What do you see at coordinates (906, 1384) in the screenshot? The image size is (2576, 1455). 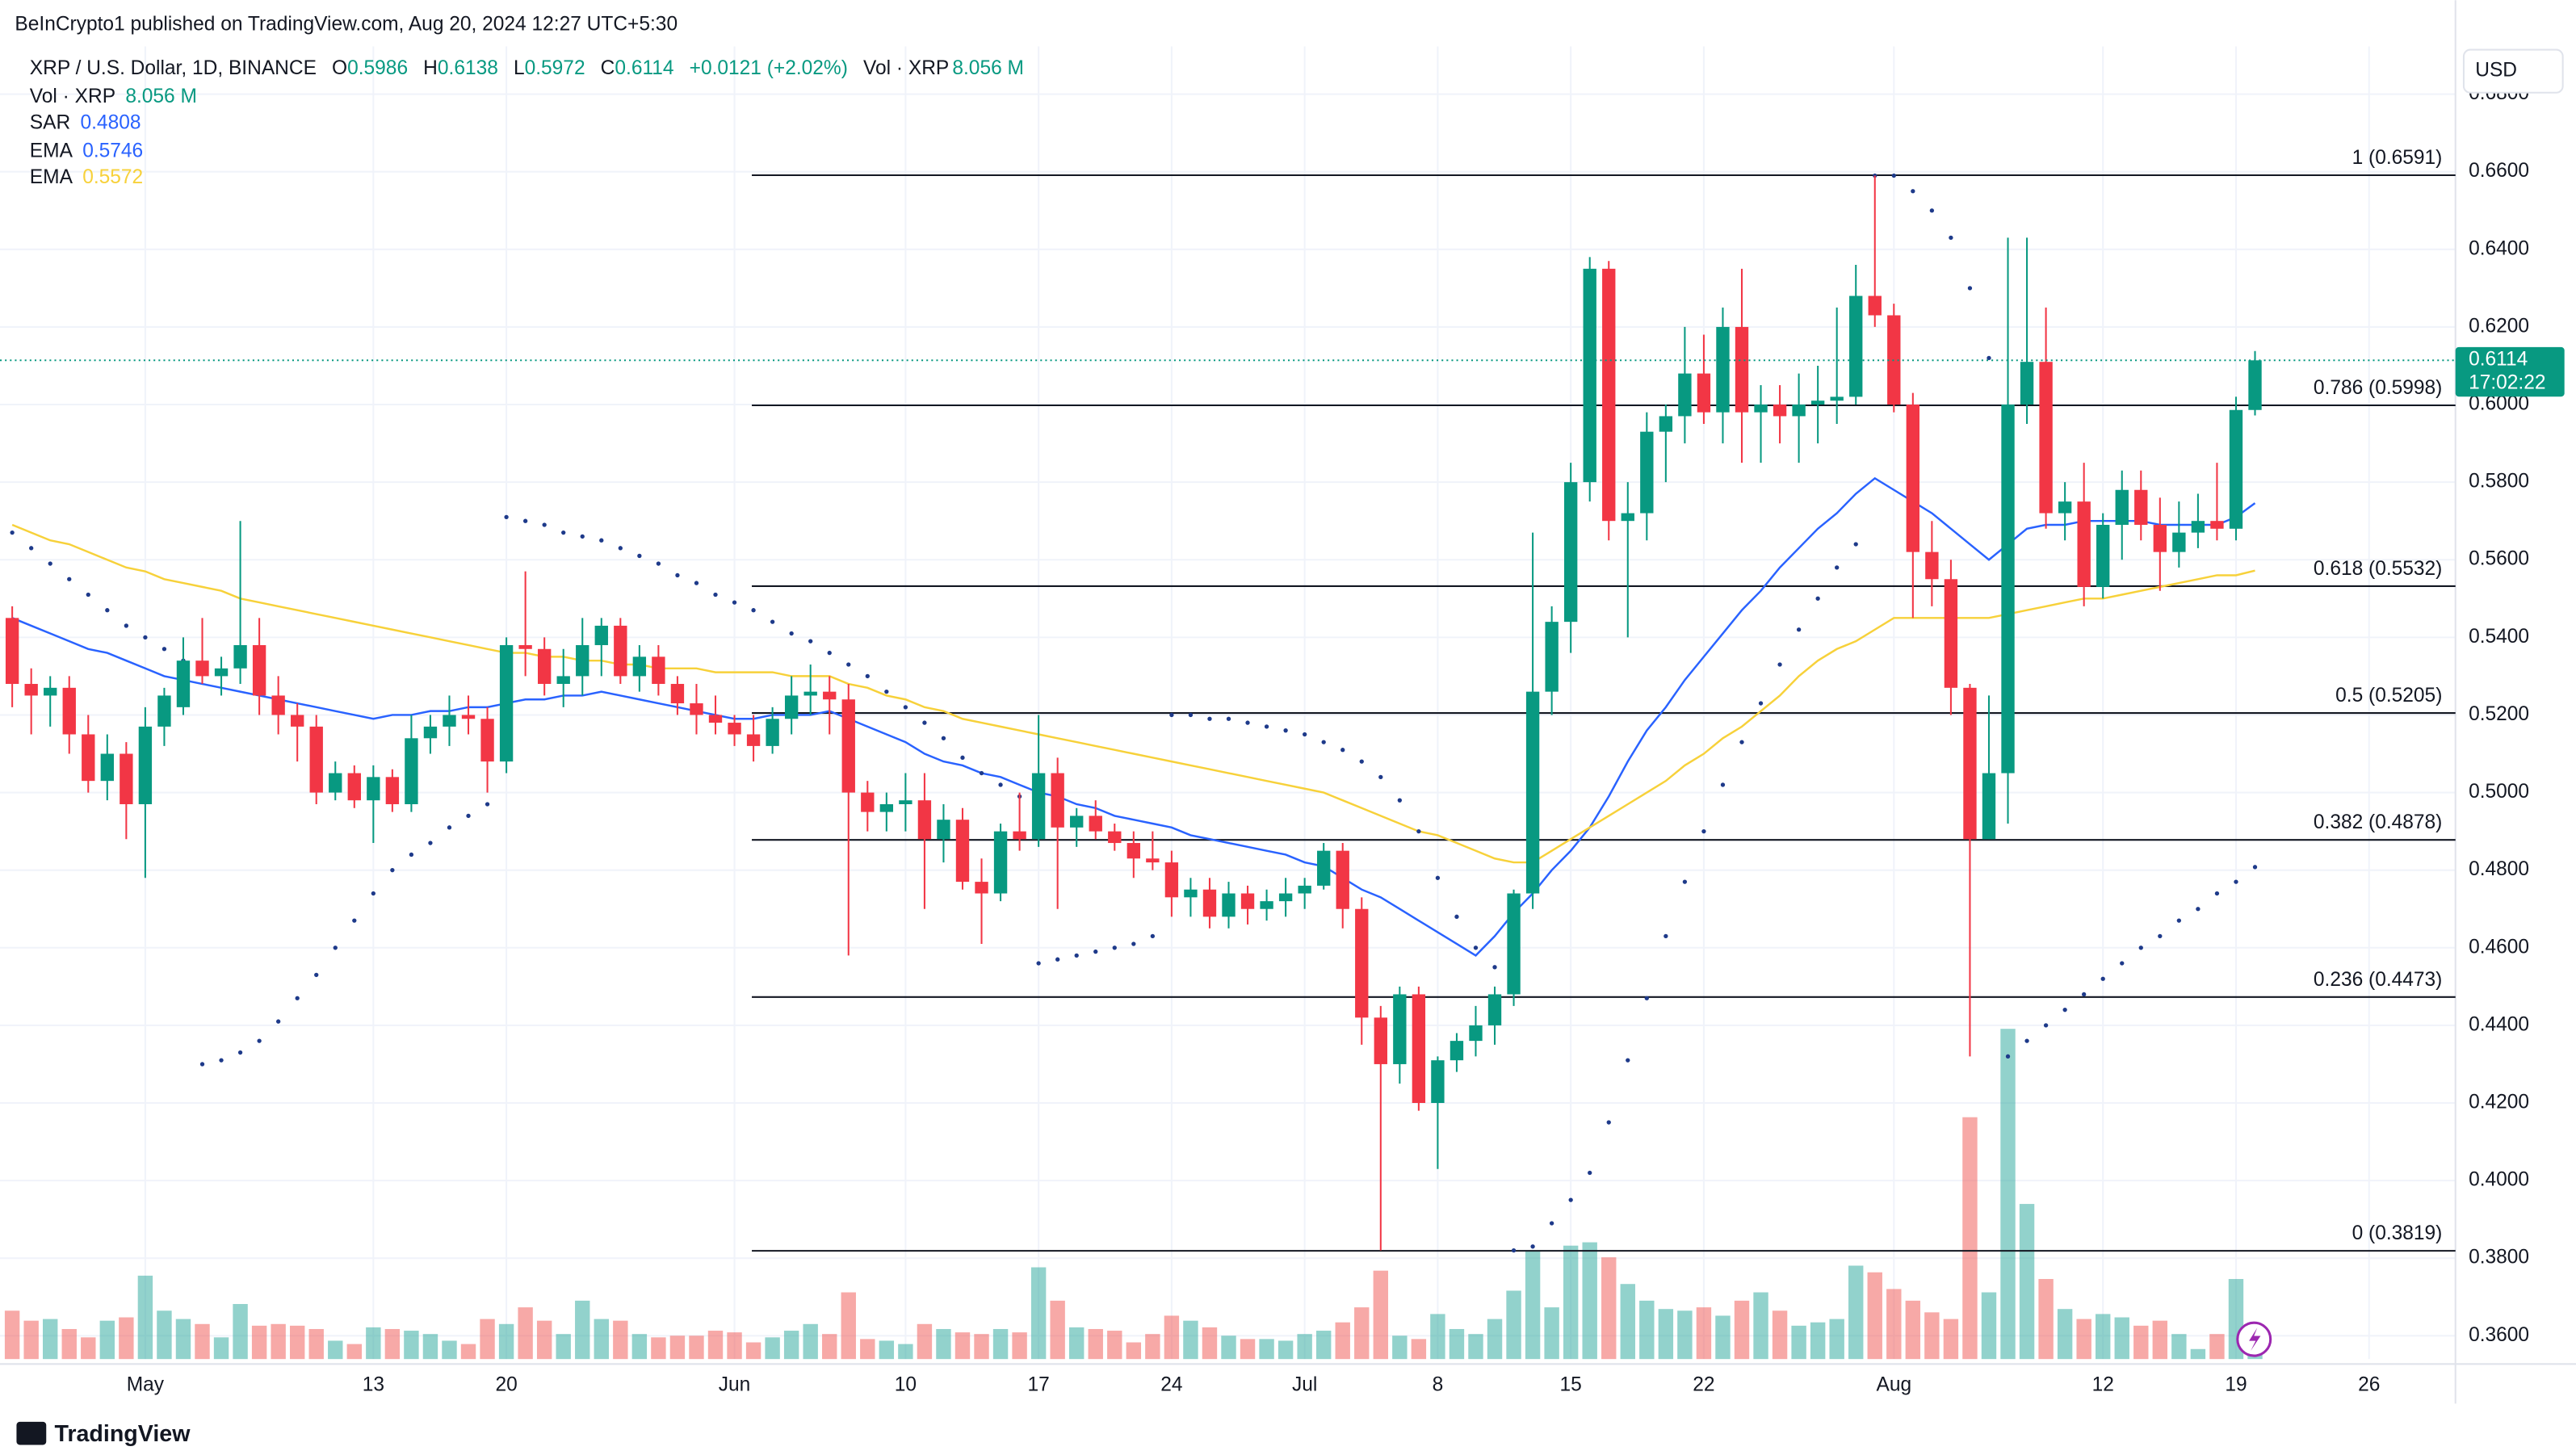 I see `x-tick-label: 10` at bounding box center [906, 1384].